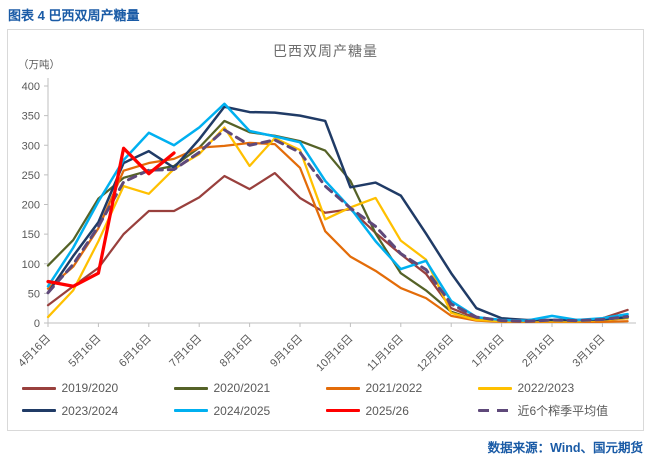 The width and height of the screenshot is (651, 460). Describe the element at coordinates (135, 351) in the screenshot. I see `x-tick-label: 6月16日` at that location.